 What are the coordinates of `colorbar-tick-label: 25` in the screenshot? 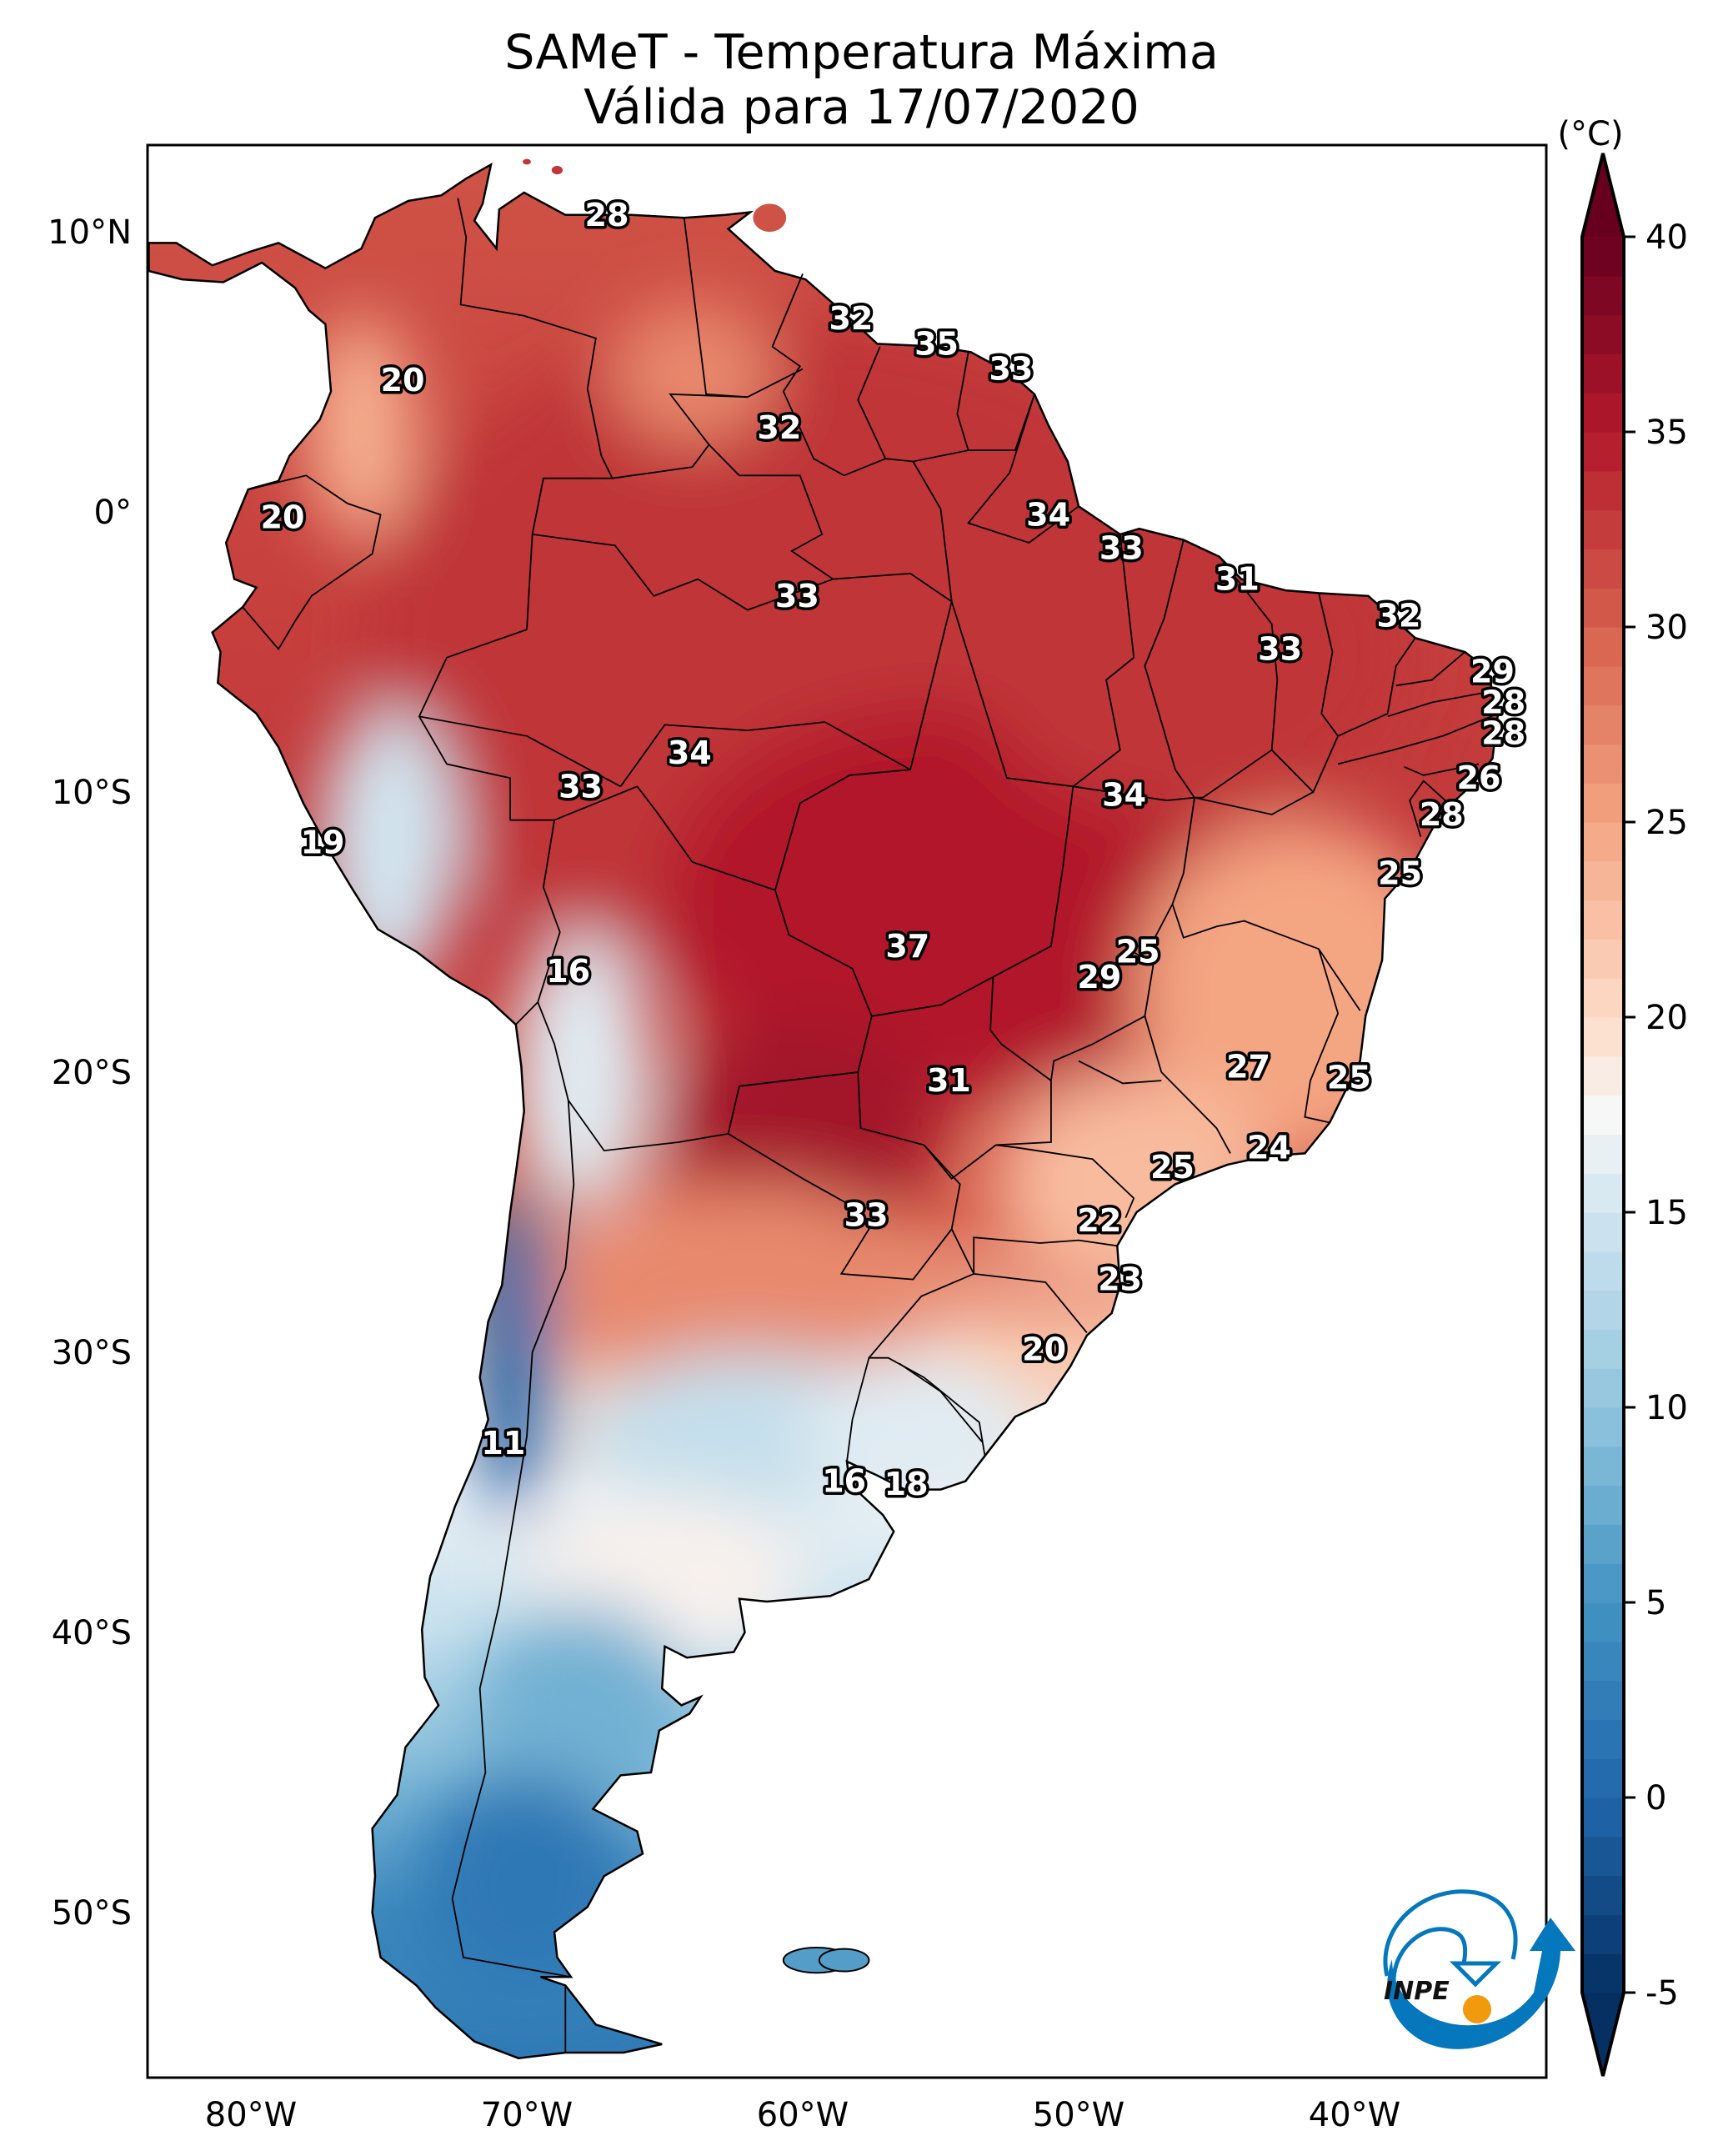 It's located at (1666, 823).